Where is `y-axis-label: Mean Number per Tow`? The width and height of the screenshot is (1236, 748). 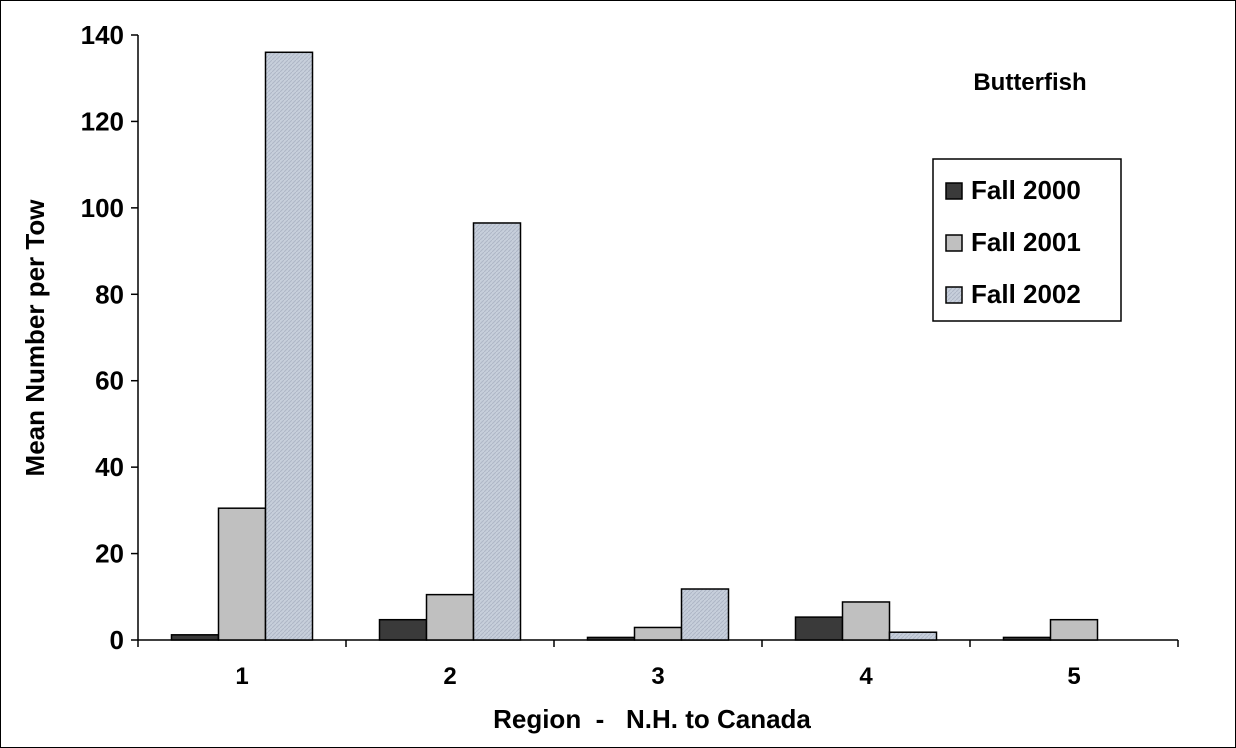
y-axis-label: Mean Number per Tow is located at coordinates (35, 338).